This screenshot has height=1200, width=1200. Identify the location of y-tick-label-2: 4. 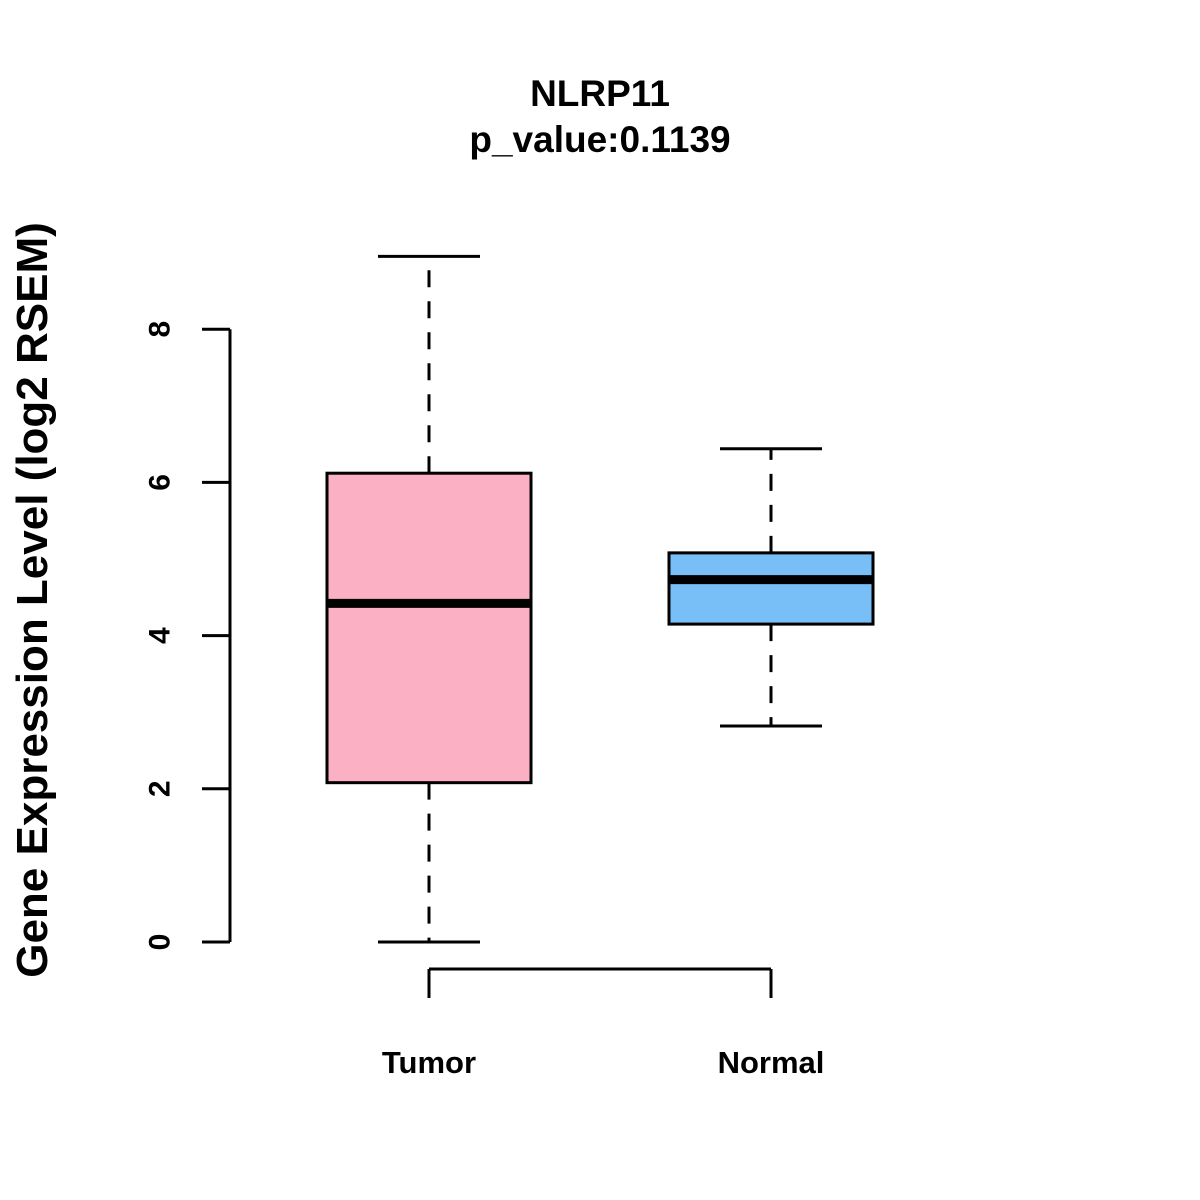
(160, 635).